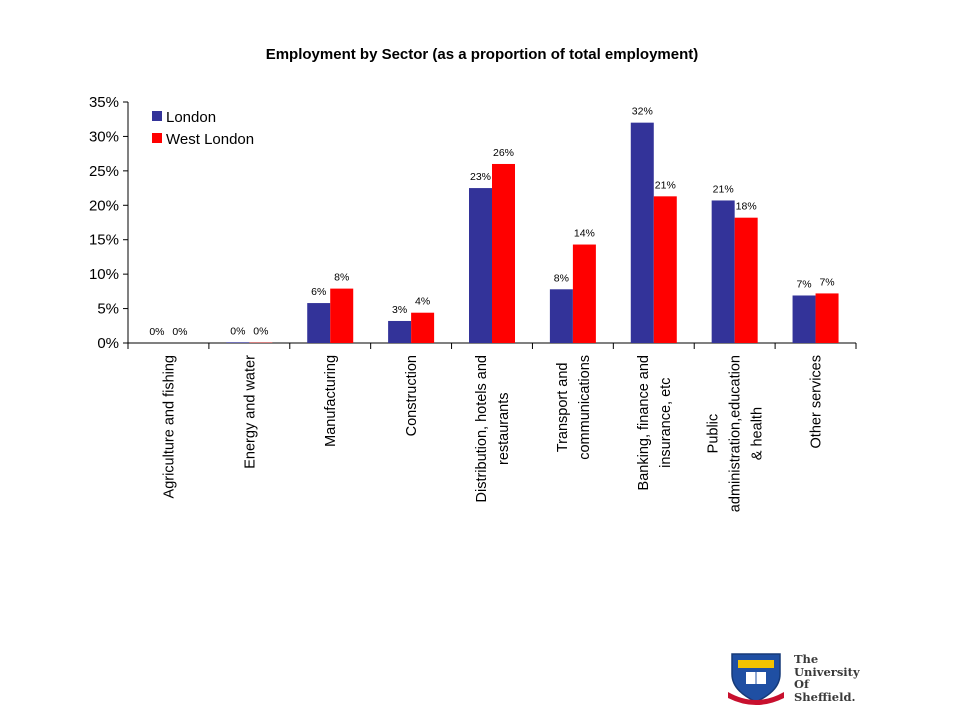 This screenshot has height=720, width=960. What do you see at coordinates (827, 671) in the screenshot?
I see `logo-line: University` at bounding box center [827, 671].